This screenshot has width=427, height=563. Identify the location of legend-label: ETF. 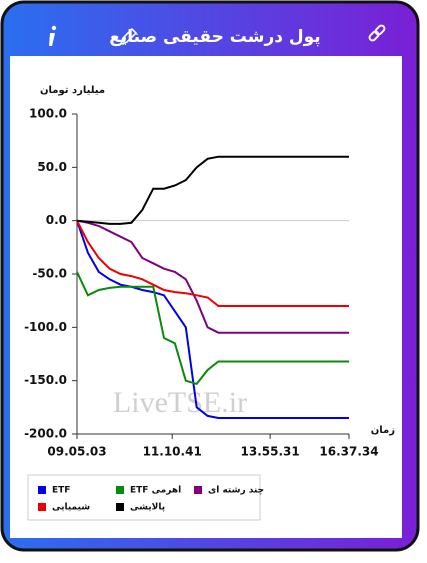
(61, 491).